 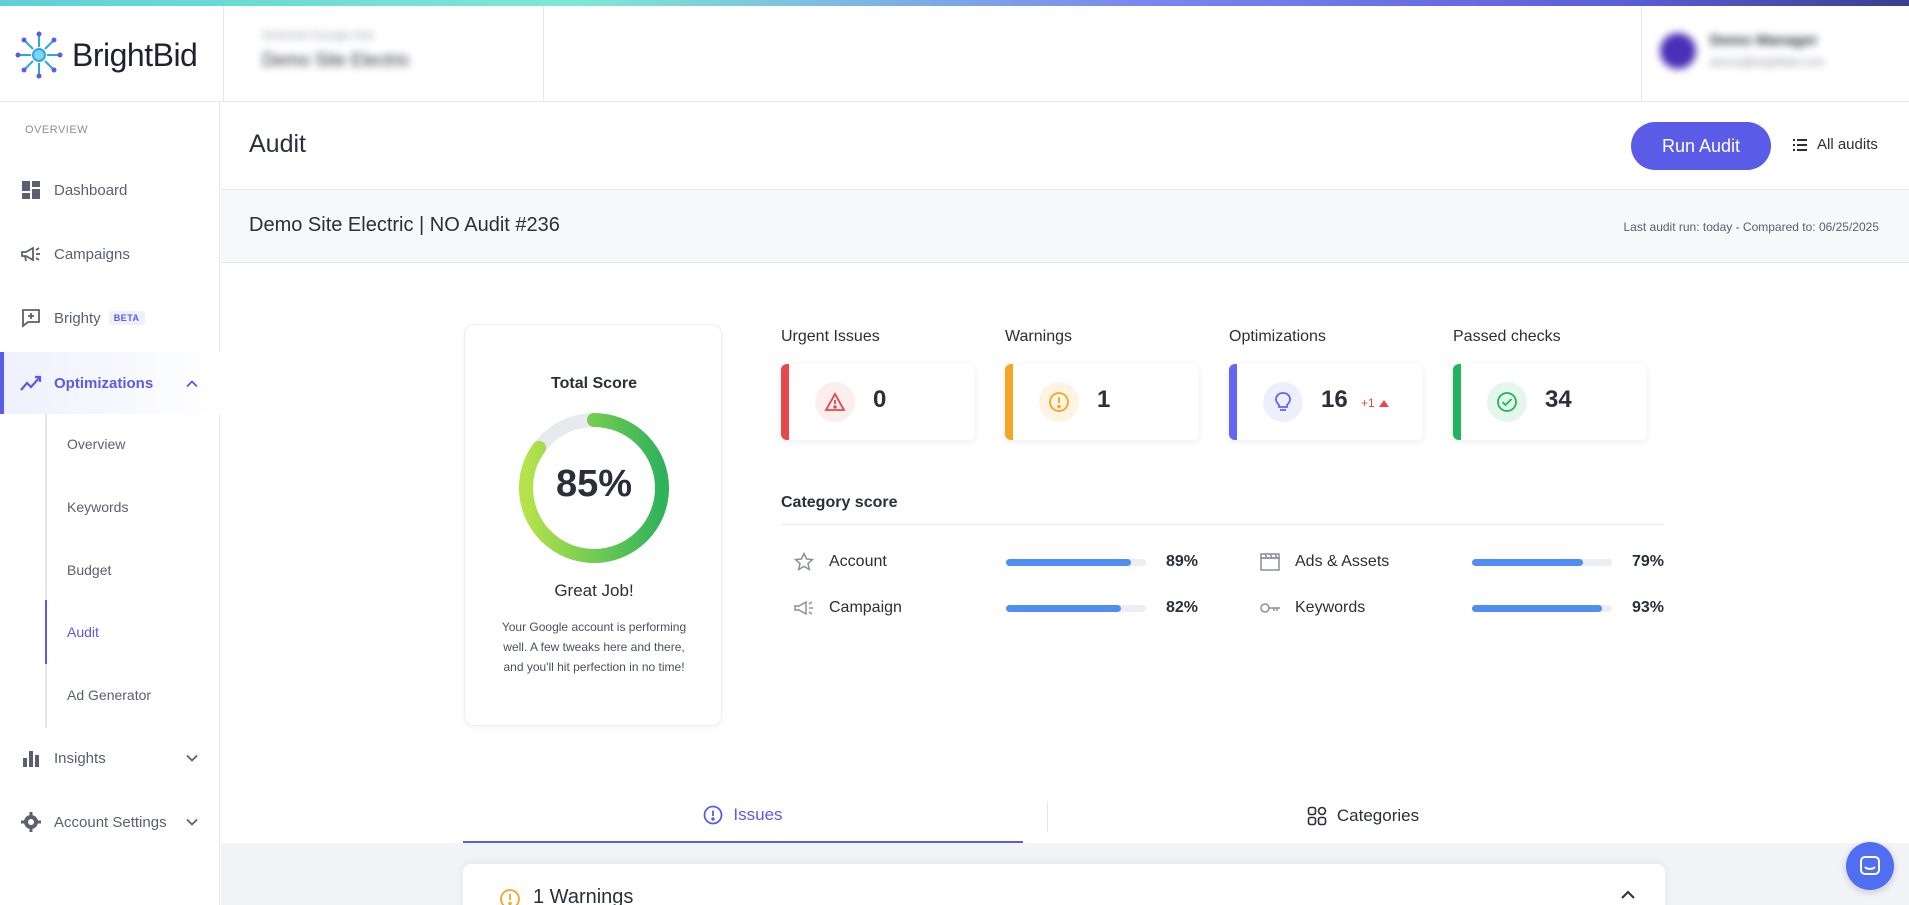 I want to click on sidebar-item-label: Account Settings, so click(x=110, y=822).